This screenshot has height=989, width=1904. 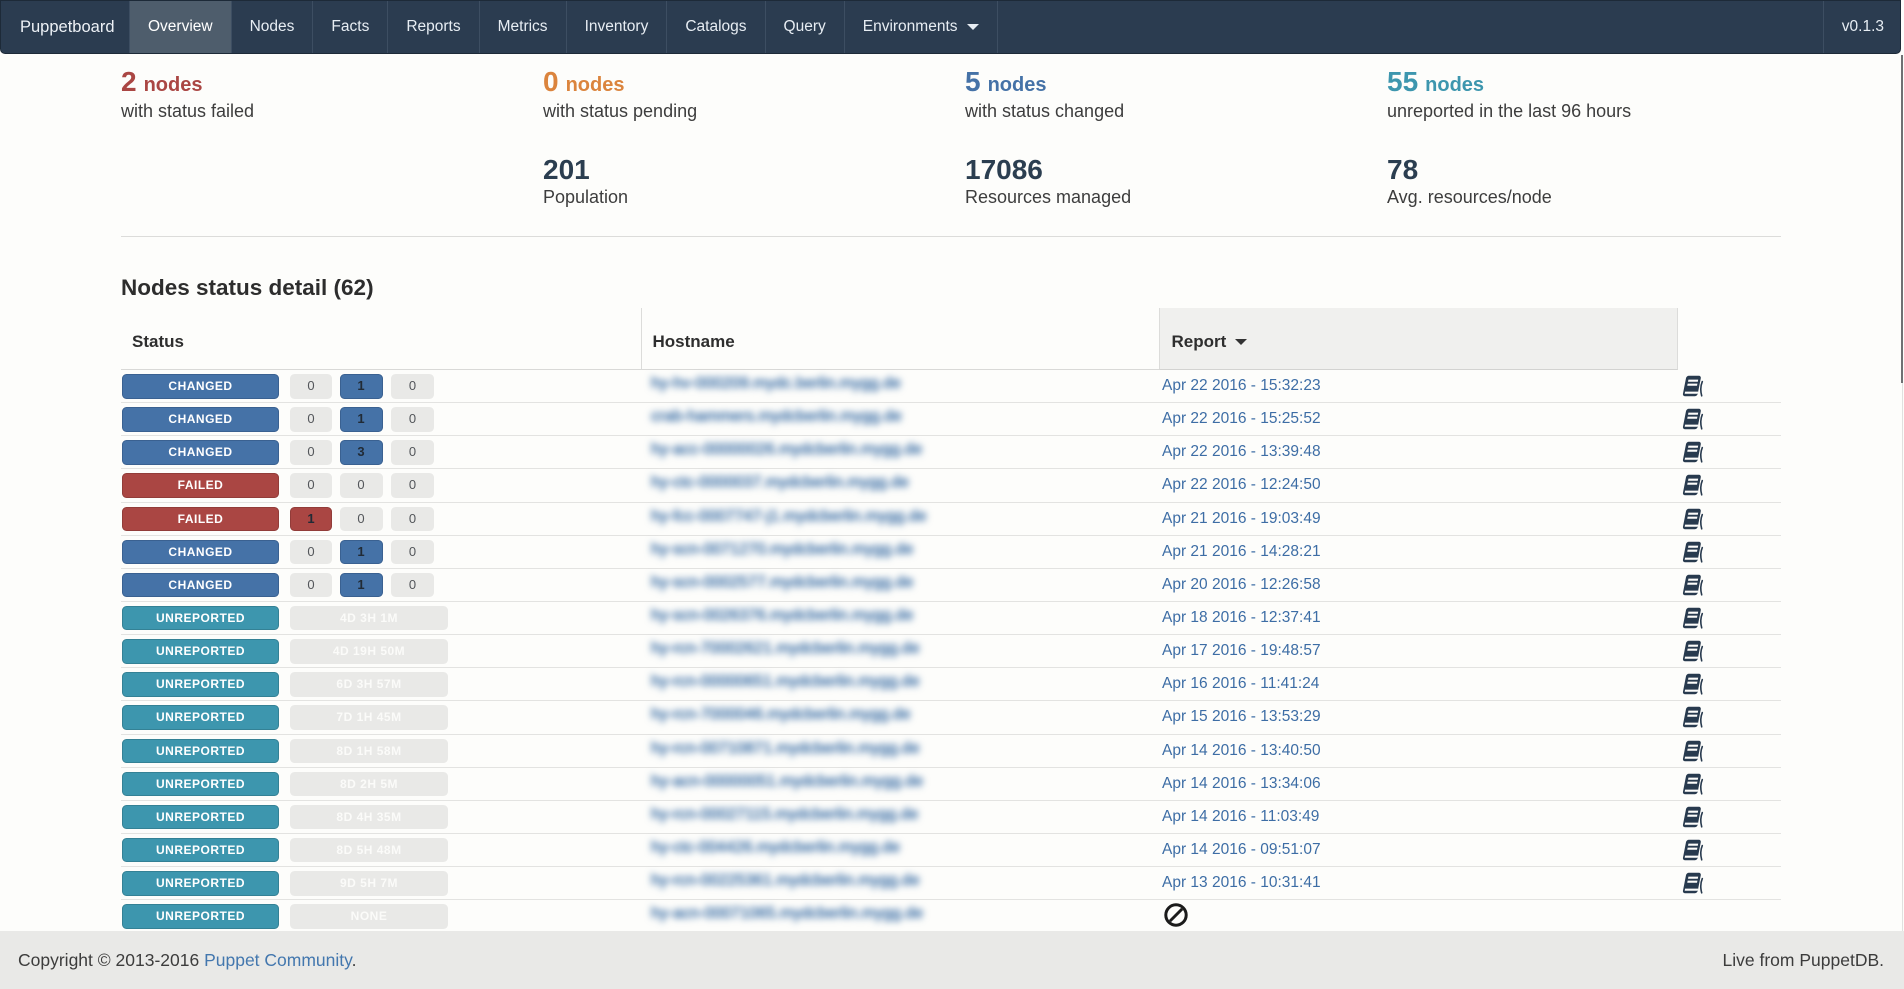 I want to click on hostname-link-redacted: hy-rcn-00225361.mydcberlin.mygg.de, so click(x=785, y=881).